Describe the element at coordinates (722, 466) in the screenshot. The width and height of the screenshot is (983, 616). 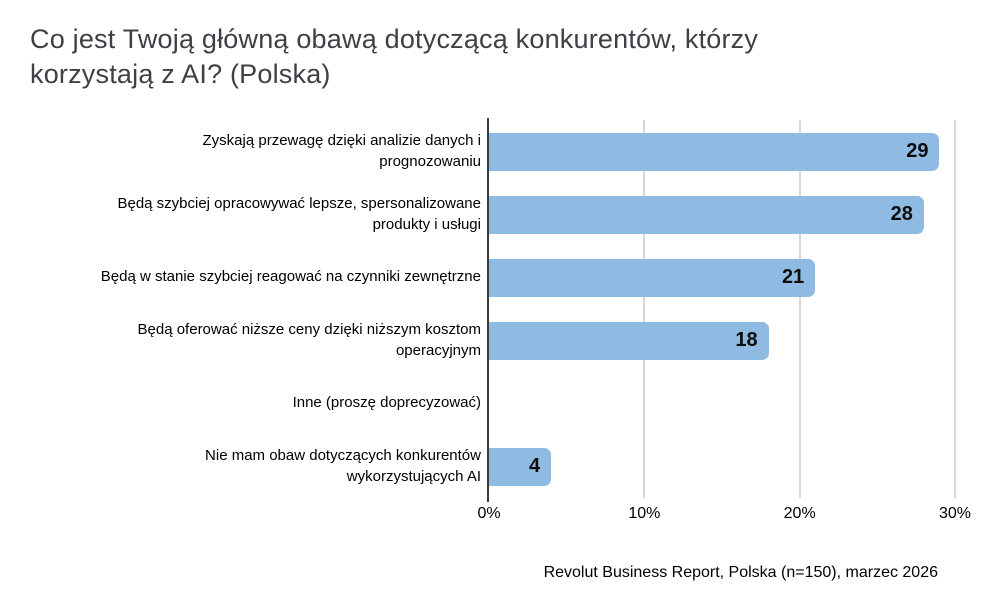
I see `bar-row: 4` at that location.